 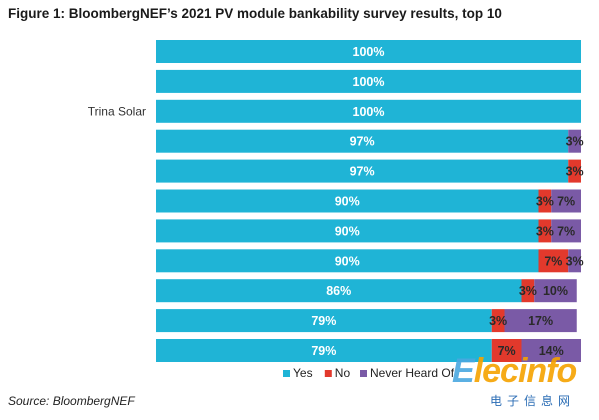 I want to click on watermark-subtitle: 电子信息网, so click(x=533, y=401).